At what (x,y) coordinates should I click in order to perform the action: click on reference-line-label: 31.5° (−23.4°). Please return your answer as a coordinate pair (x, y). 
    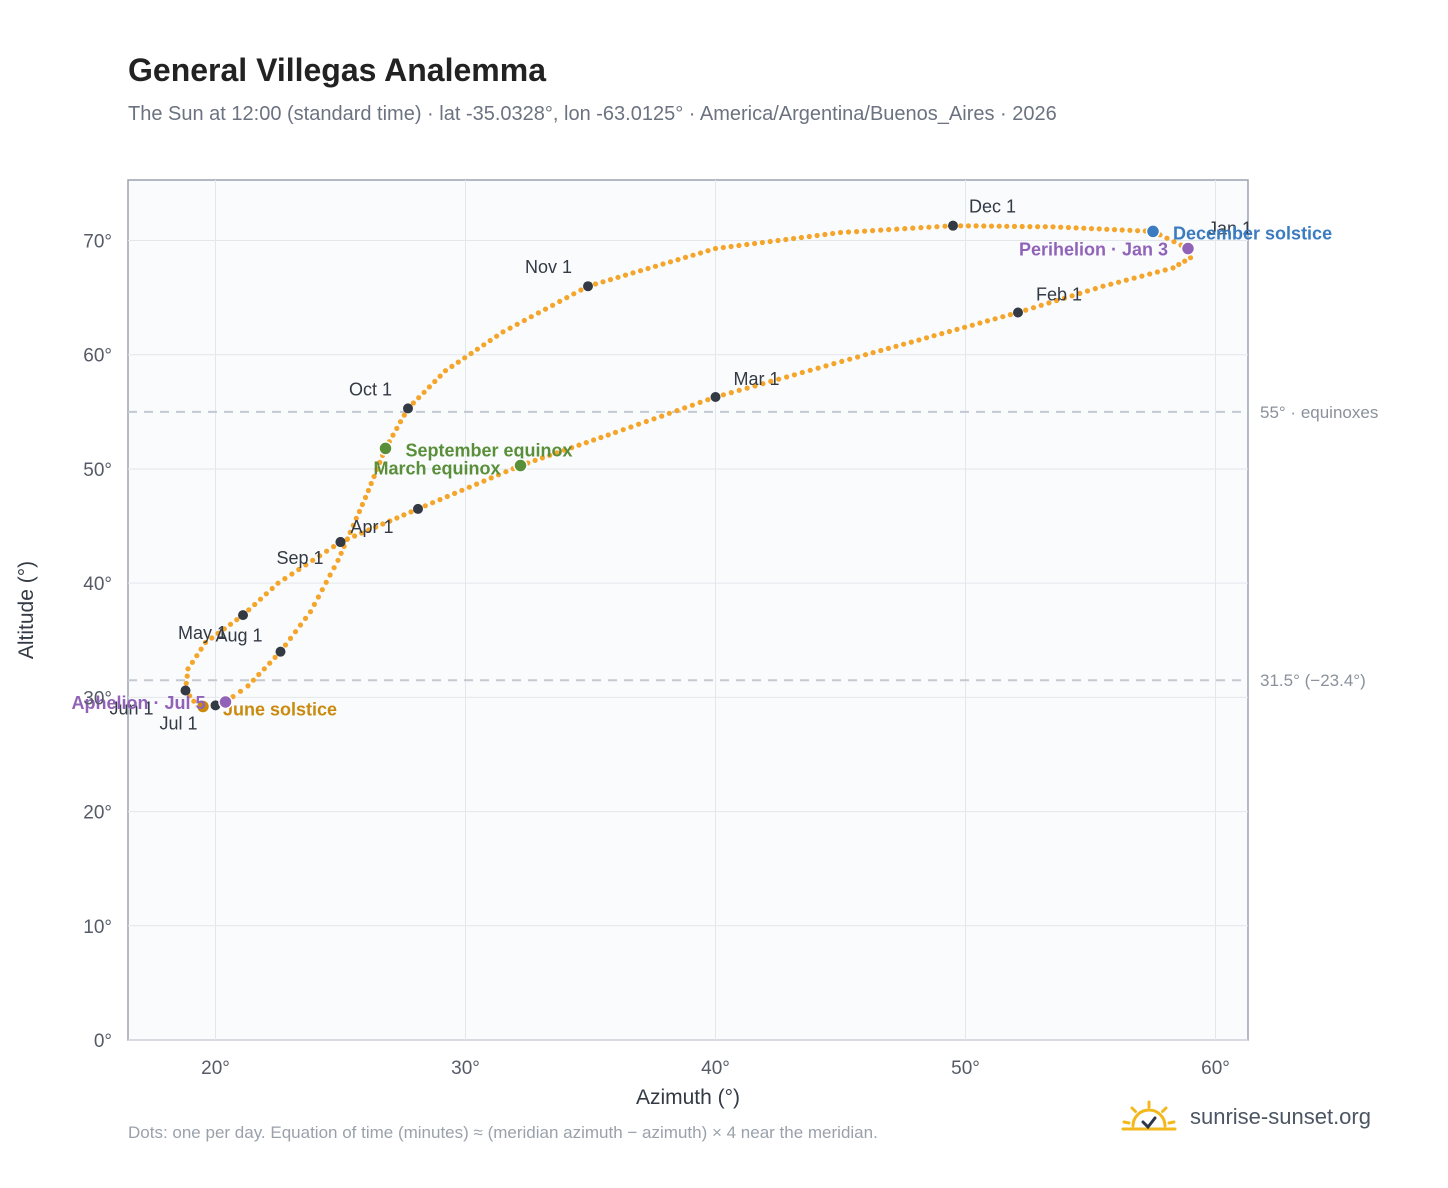
    Looking at the image, I should click on (1313, 680).